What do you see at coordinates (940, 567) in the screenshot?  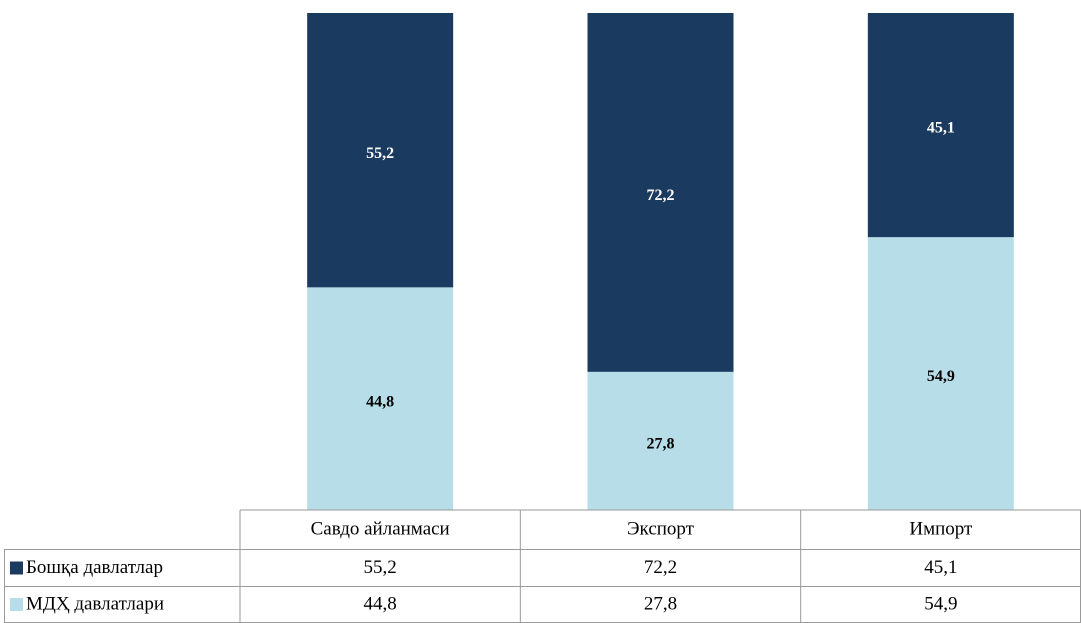 I see `table-cell: 45,1` at bounding box center [940, 567].